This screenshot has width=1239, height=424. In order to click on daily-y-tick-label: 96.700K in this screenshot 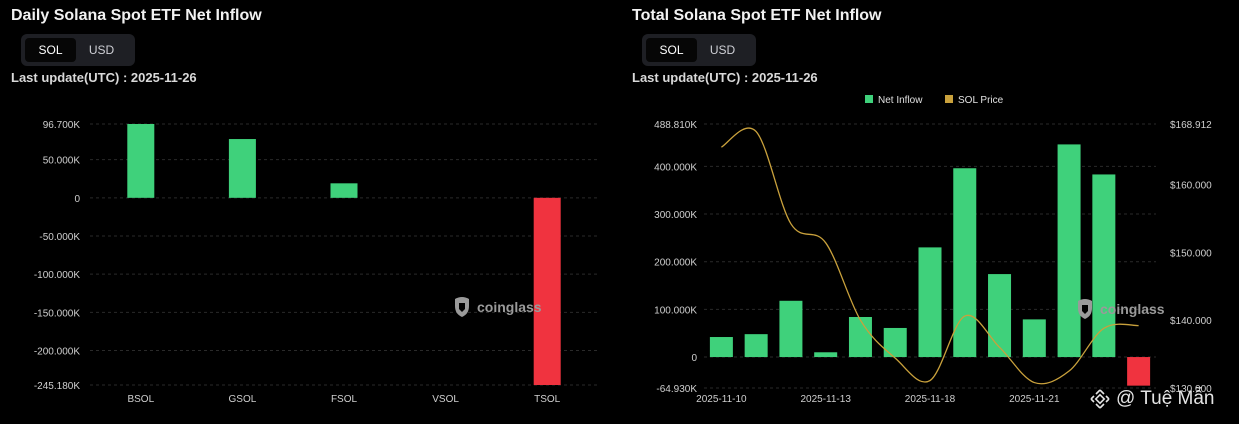, I will do `click(62, 125)`.